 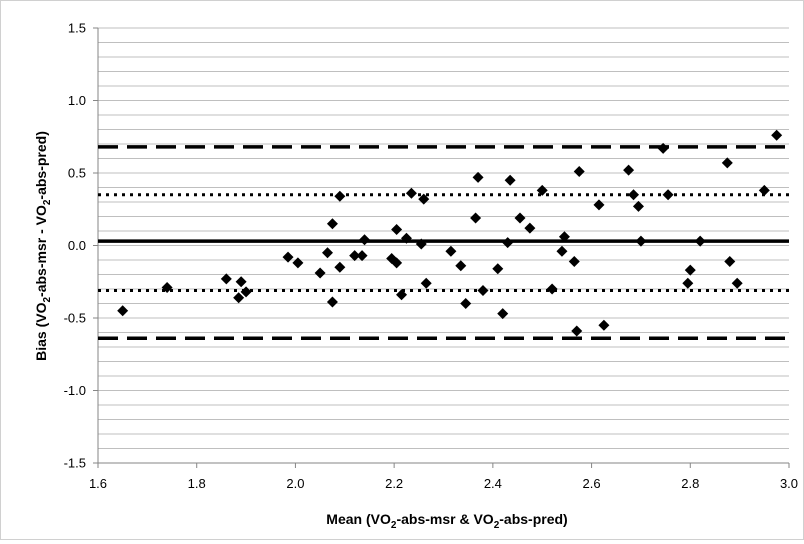 I want to click on x-tick-label: 2.2, so click(x=394, y=483).